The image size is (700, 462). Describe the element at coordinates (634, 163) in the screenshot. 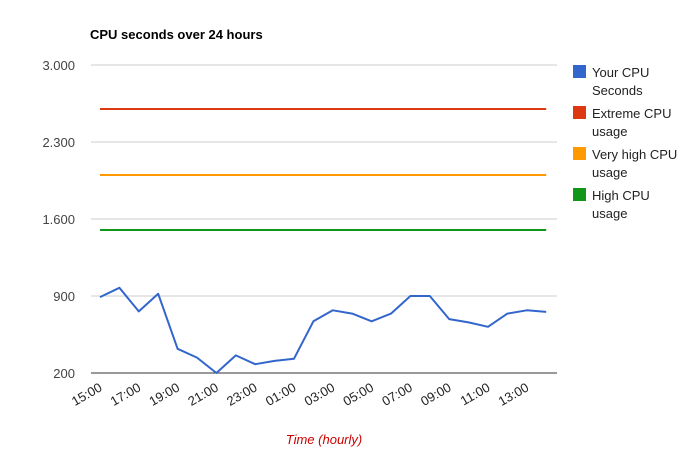

I see `legend-label-very-high-cpu-usage: Very high CPU usage` at that location.